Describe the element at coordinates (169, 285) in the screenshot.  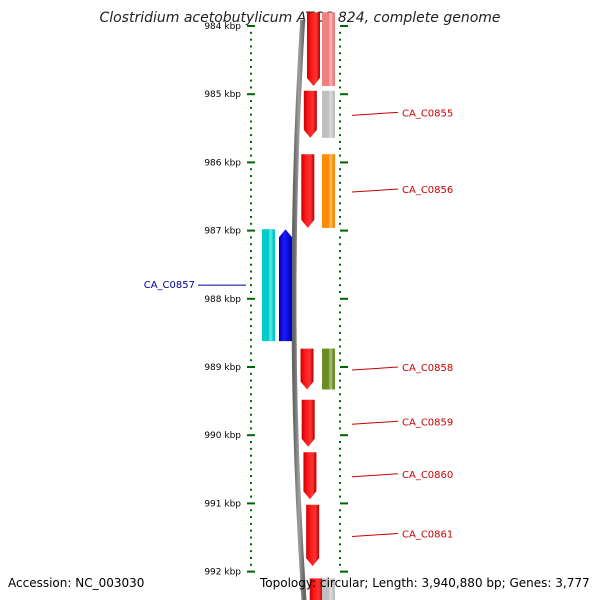
I see `gene-label: CA_C0857` at that location.